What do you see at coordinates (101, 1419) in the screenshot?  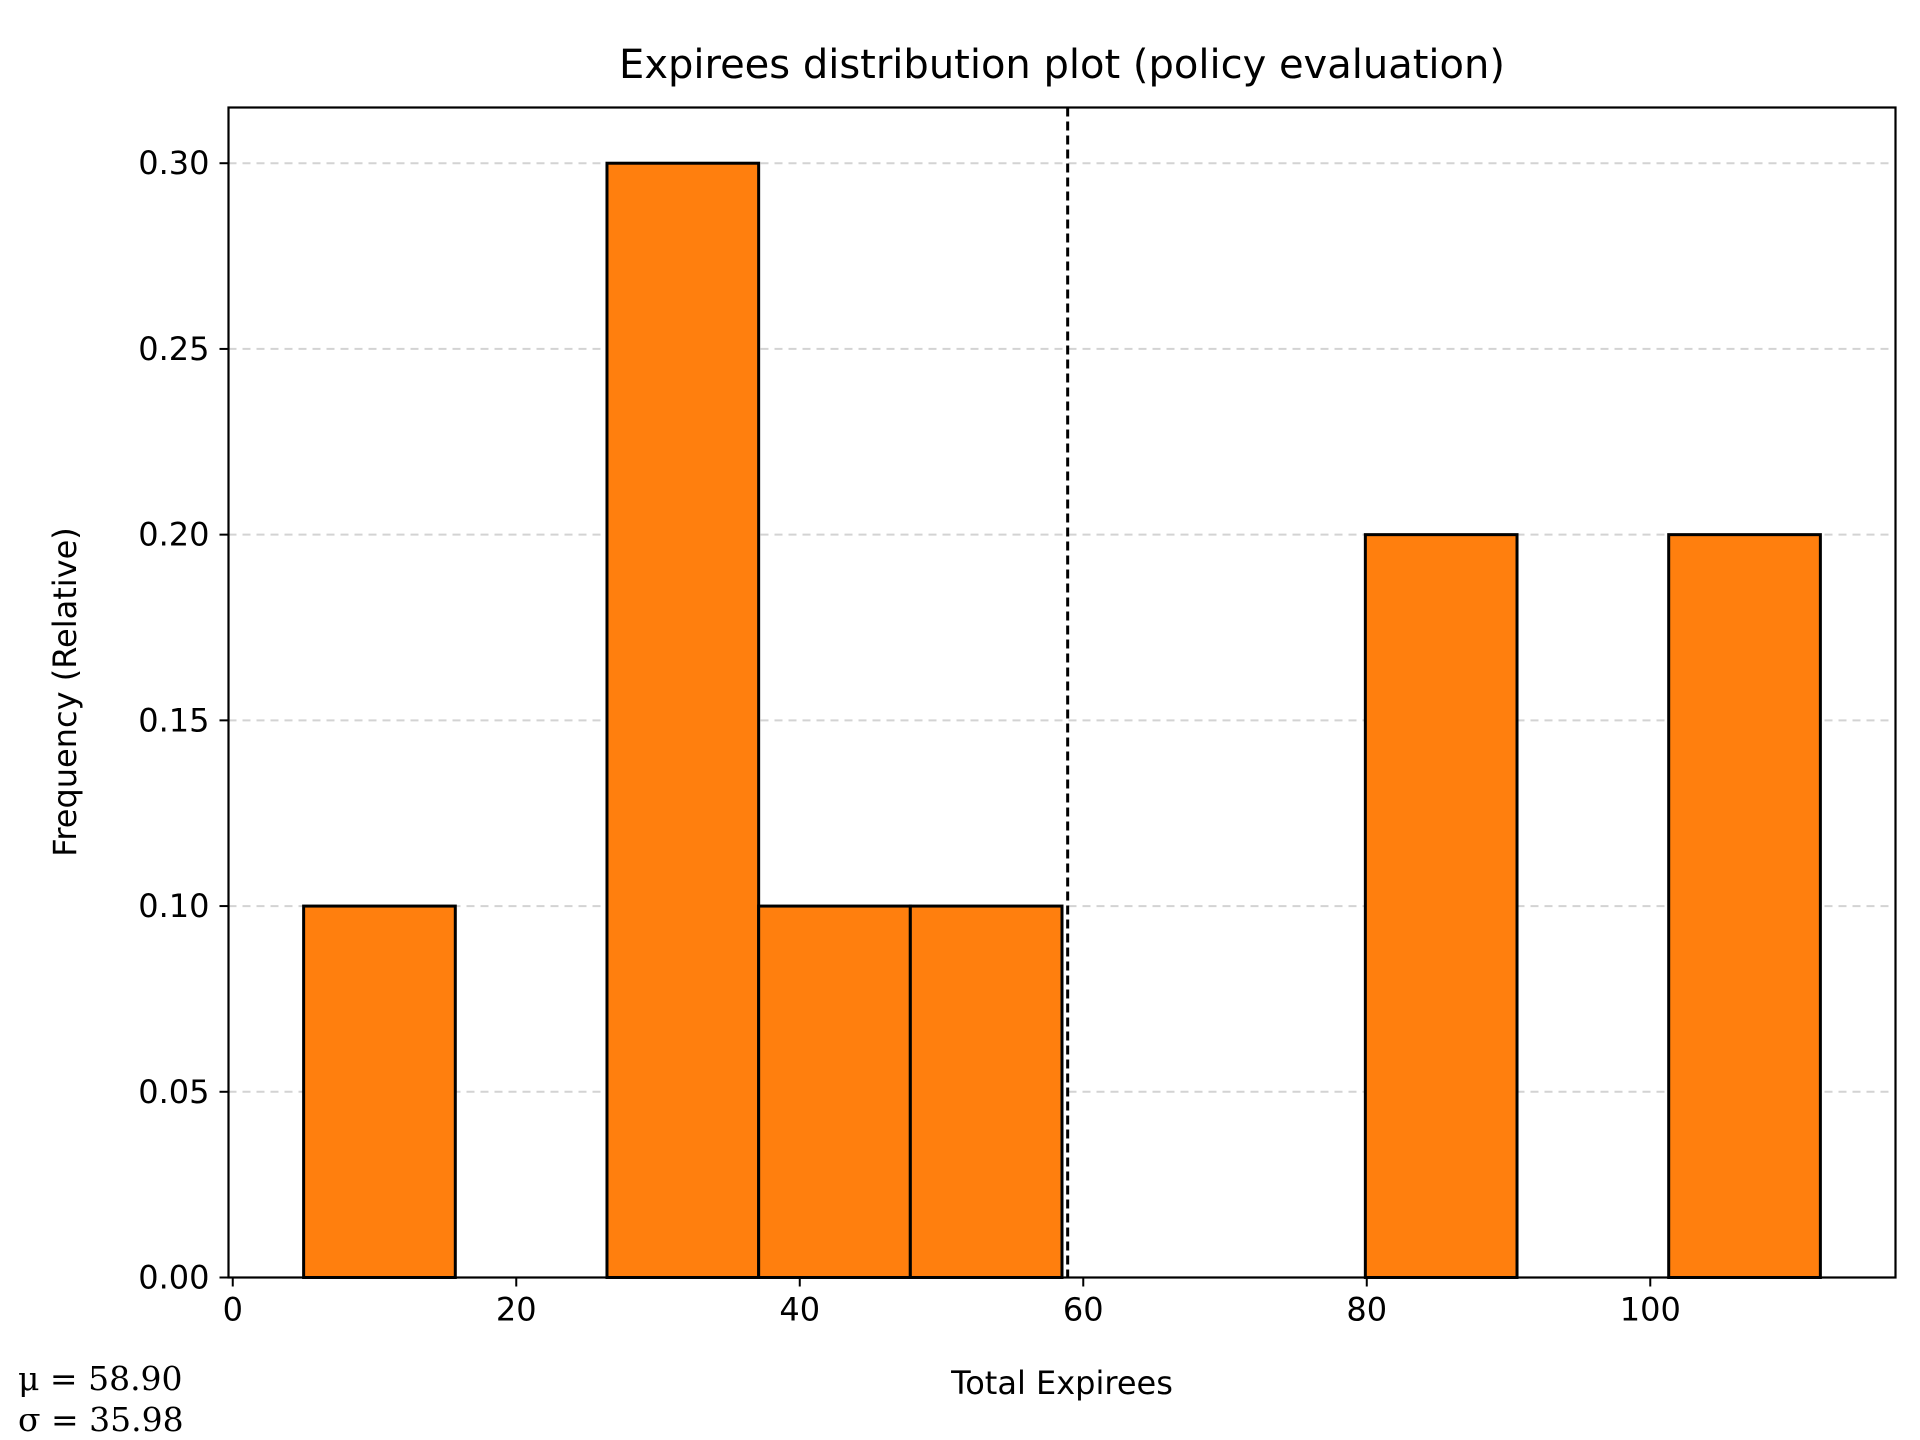 I see `std-annotation: σ = 35.98` at bounding box center [101, 1419].